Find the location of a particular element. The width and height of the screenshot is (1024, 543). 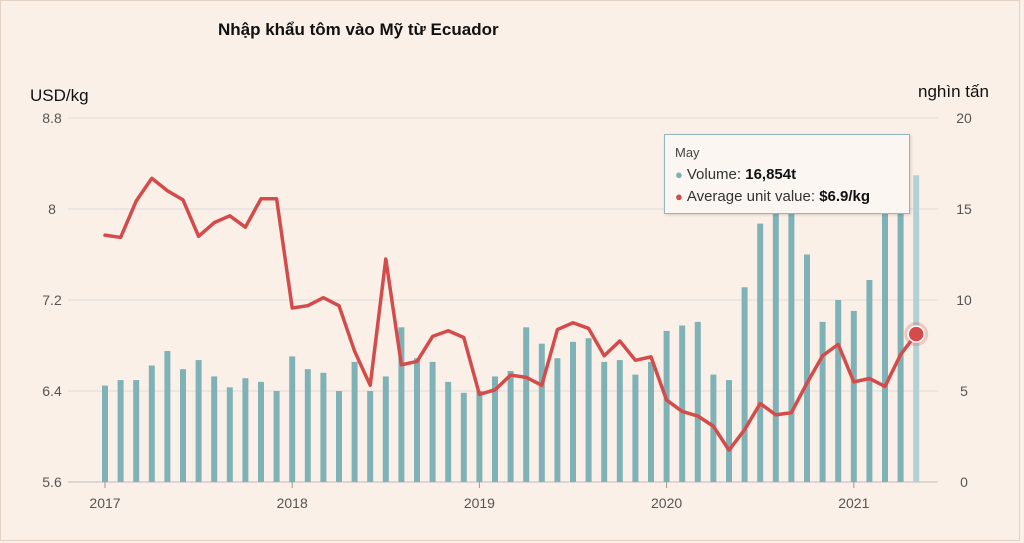

x-tick-label: 2017 is located at coordinates (104, 503).